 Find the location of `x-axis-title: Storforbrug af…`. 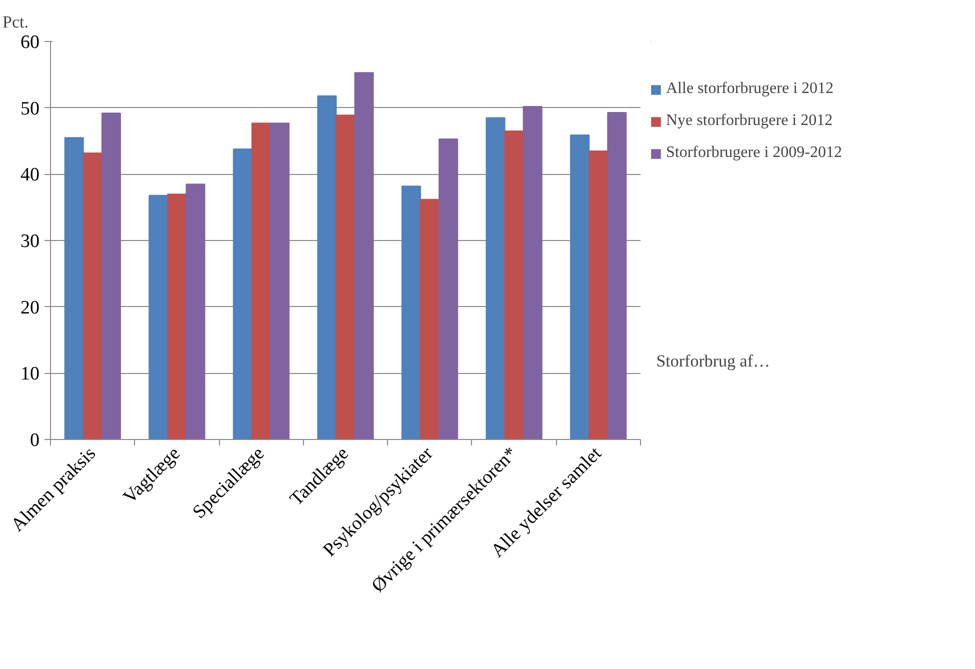

x-axis-title: Storforbrug af… is located at coordinates (713, 361).